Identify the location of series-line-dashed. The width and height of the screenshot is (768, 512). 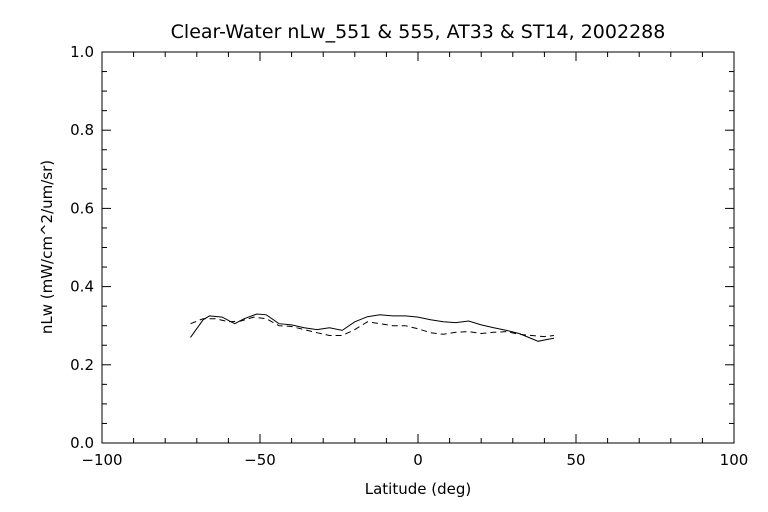
(372, 327).